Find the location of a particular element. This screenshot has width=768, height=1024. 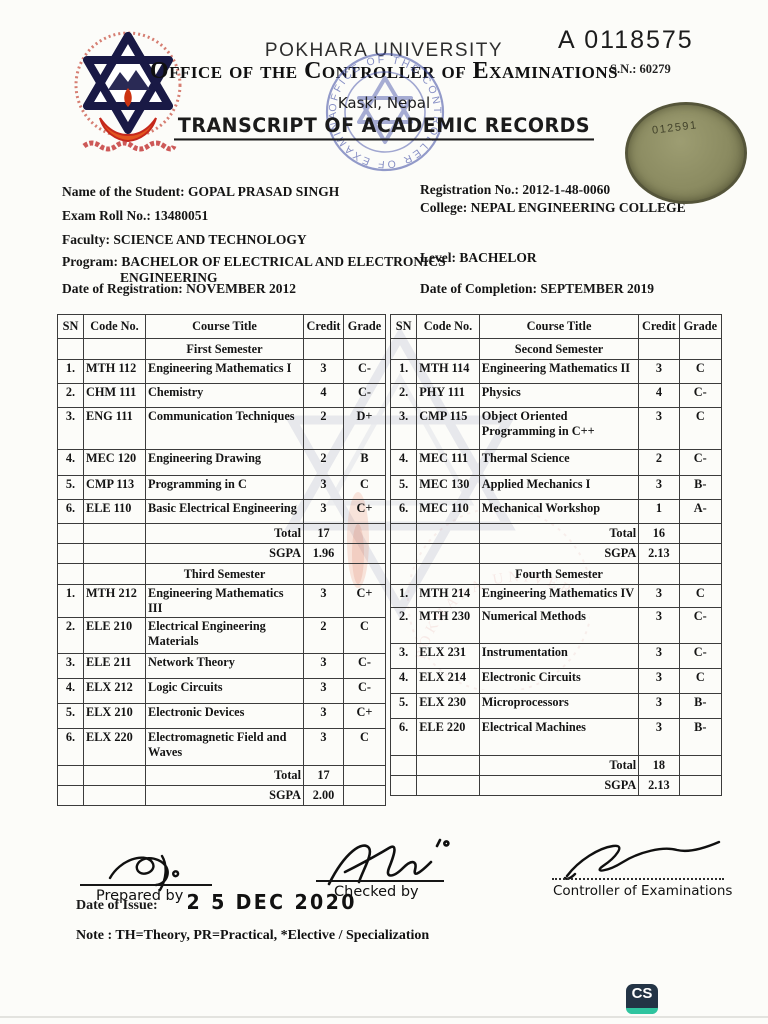

camscanner-badge-strip is located at coordinates (642, 1011).